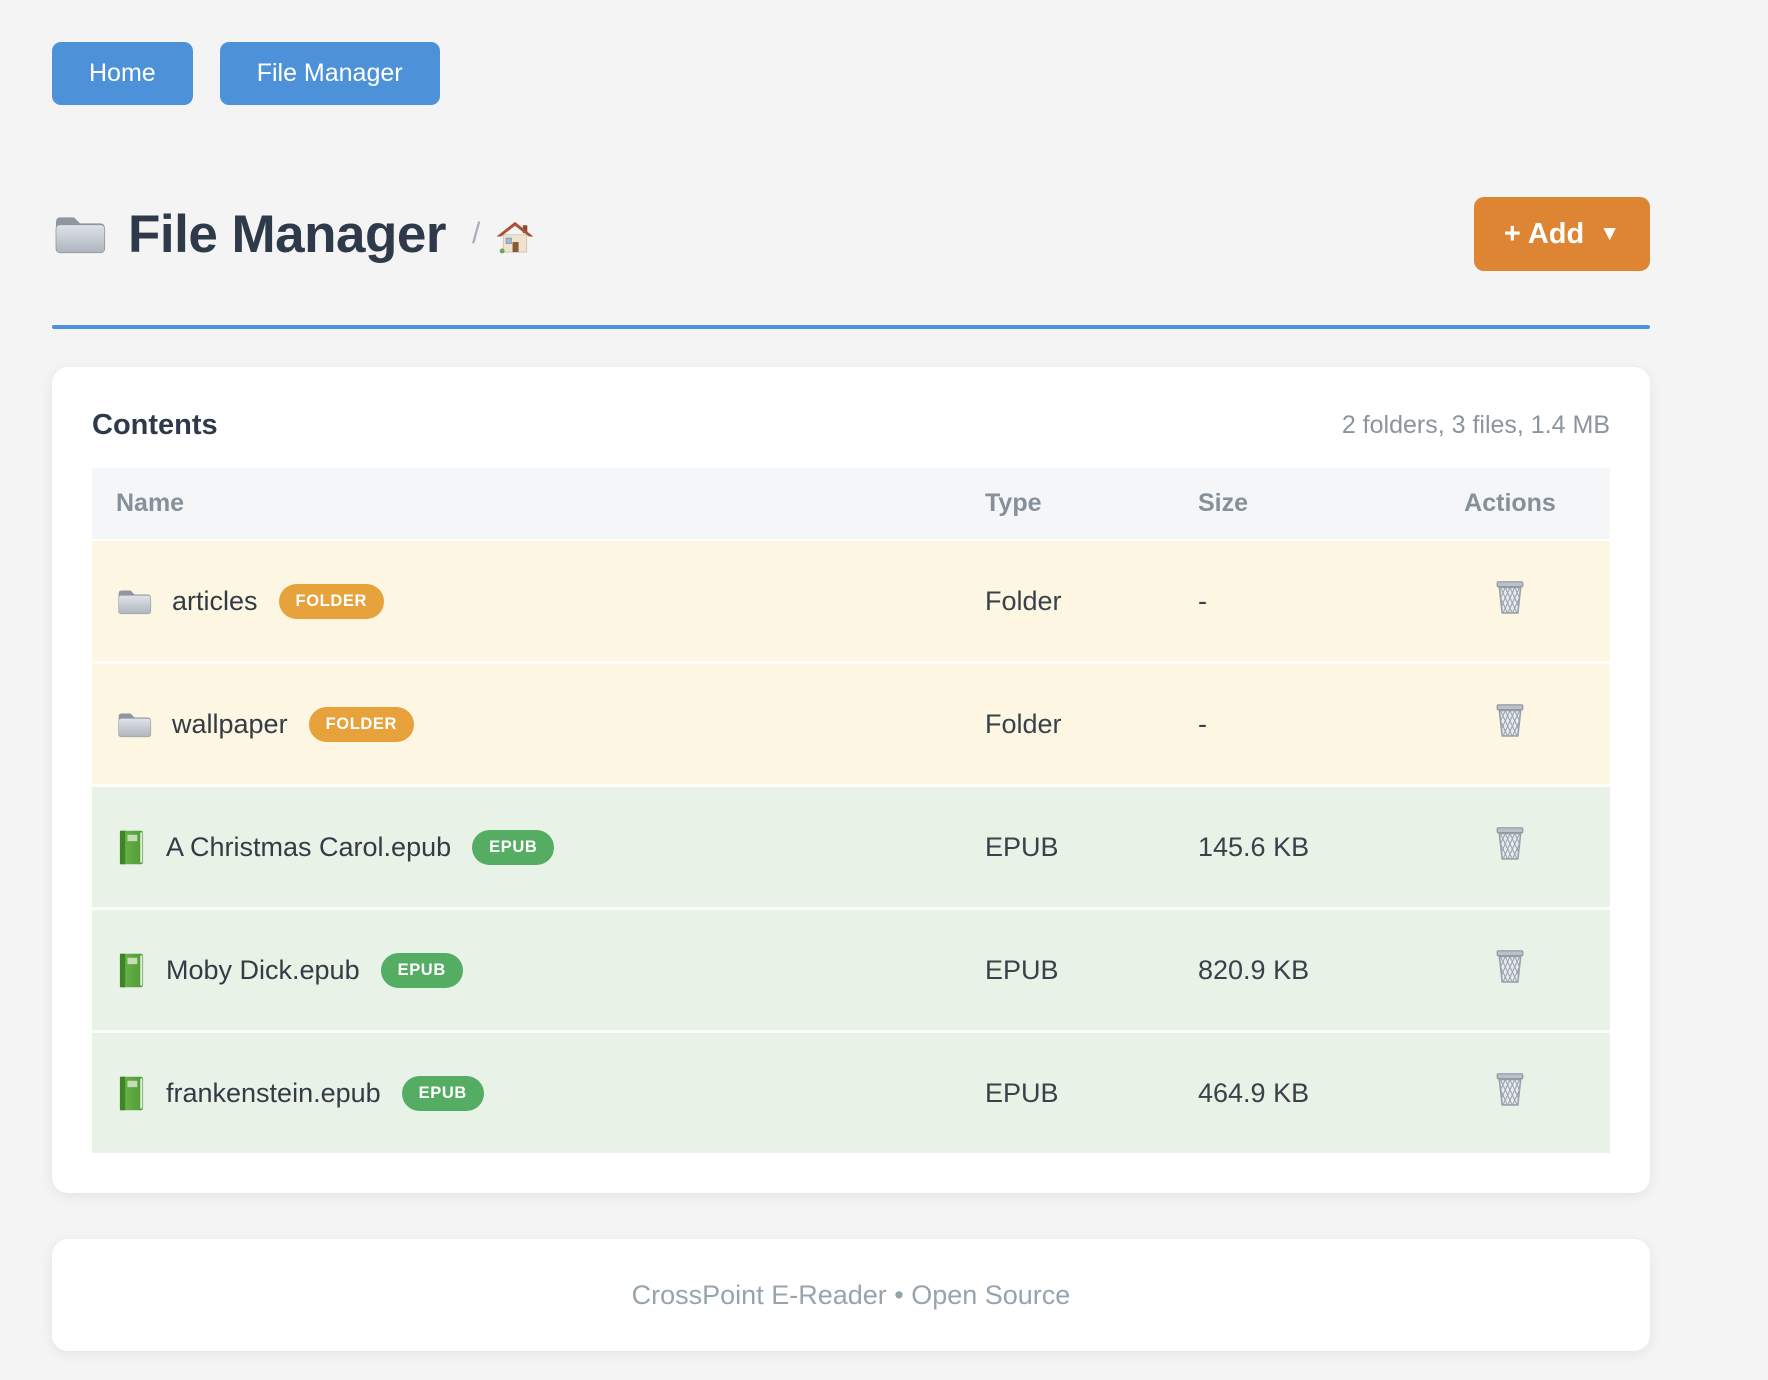  I want to click on file-size: 820.9 KB, so click(1292, 969).